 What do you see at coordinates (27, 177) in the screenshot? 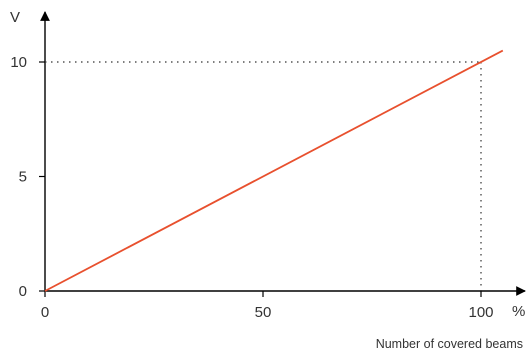
I see `y-ticks: 0 5 10` at bounding box center [27, 177].